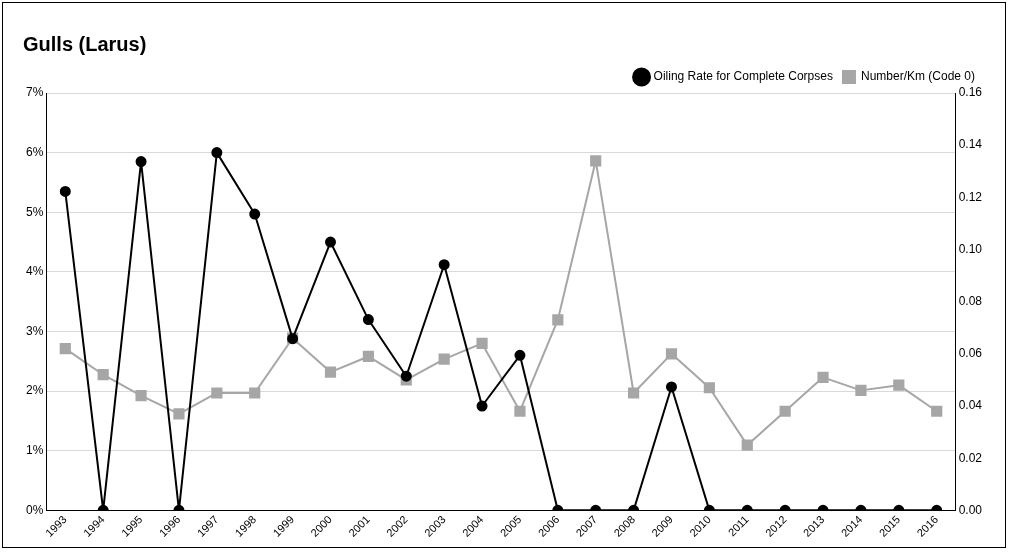 The image size is (1010, 552). I want to click on y2-tick-label: 0.14, so click(970, 144).